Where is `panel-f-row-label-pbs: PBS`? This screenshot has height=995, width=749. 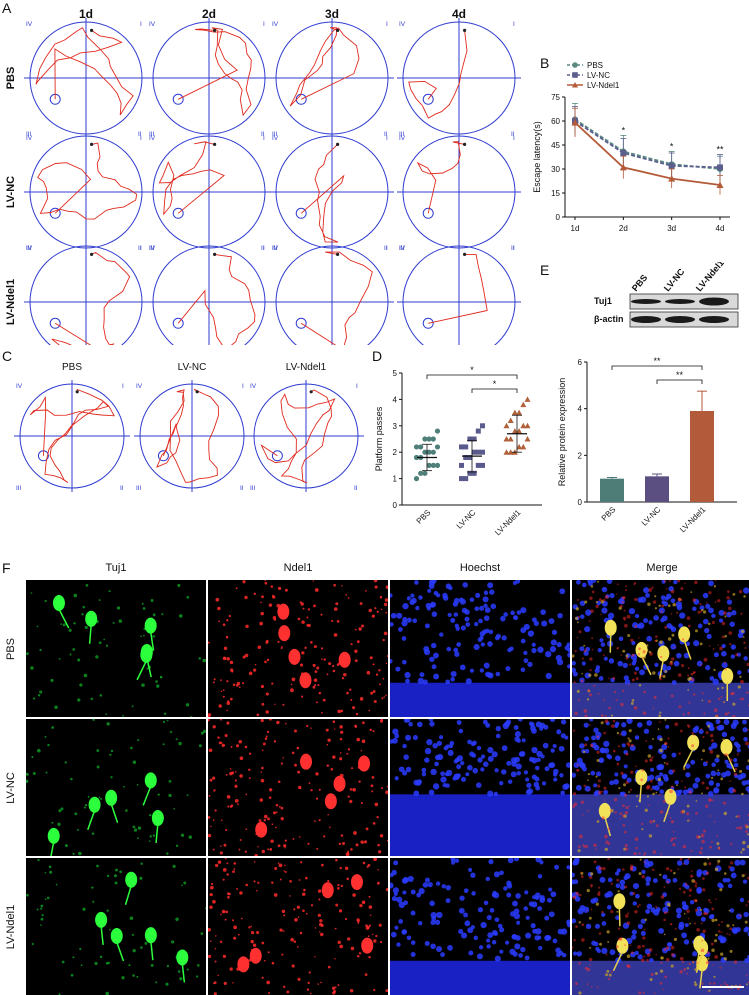
panel-f-row-label-pbs: PBS is located at coordinates (11, 649).